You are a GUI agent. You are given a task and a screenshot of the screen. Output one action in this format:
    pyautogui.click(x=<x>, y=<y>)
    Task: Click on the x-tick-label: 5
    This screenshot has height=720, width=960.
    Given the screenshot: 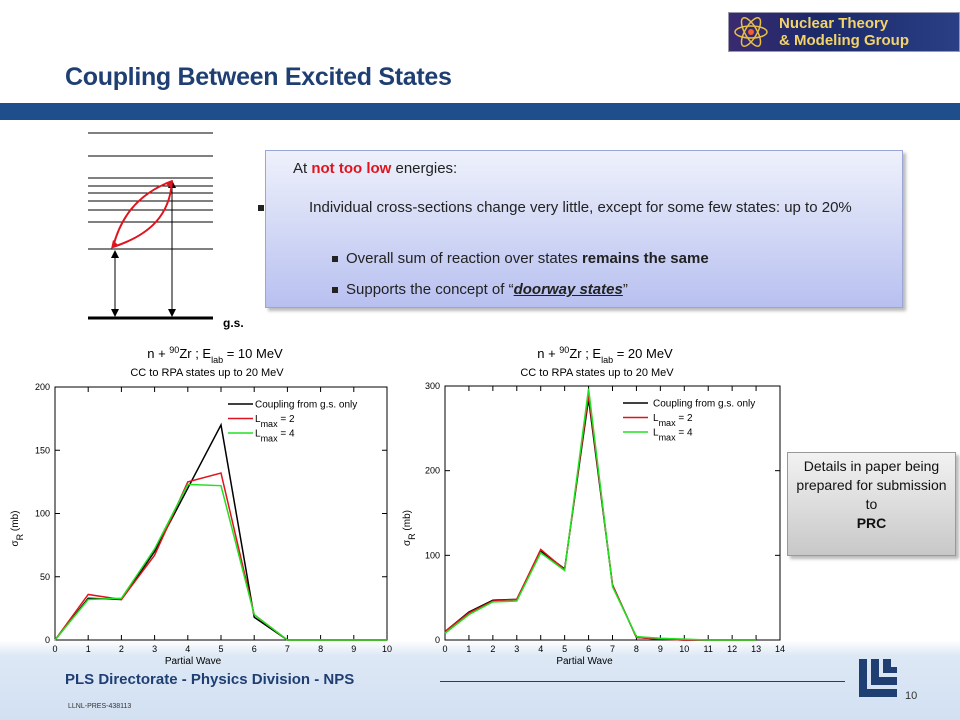 What is the action you would take?
    pyautogui.click(x=564, y=649)
    